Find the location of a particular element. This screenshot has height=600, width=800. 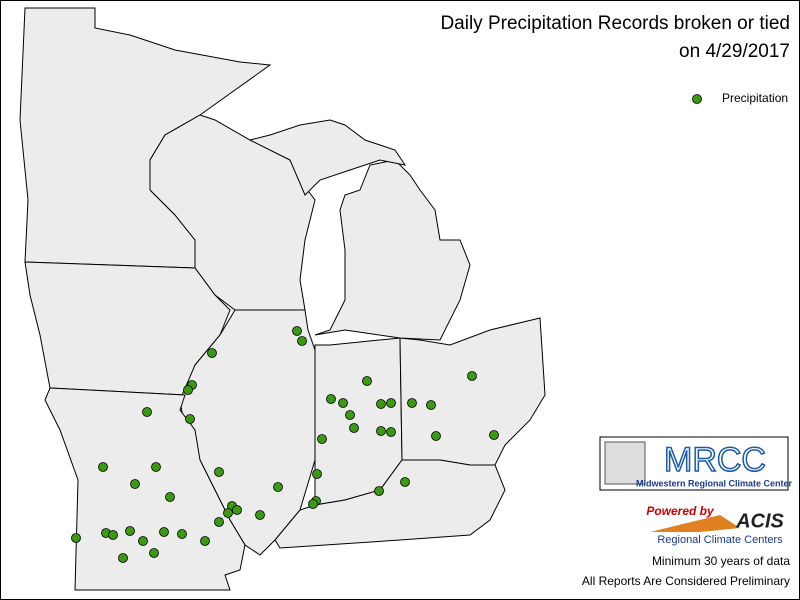

mrcc-text: MRCC is located at coordinates (715, 460).